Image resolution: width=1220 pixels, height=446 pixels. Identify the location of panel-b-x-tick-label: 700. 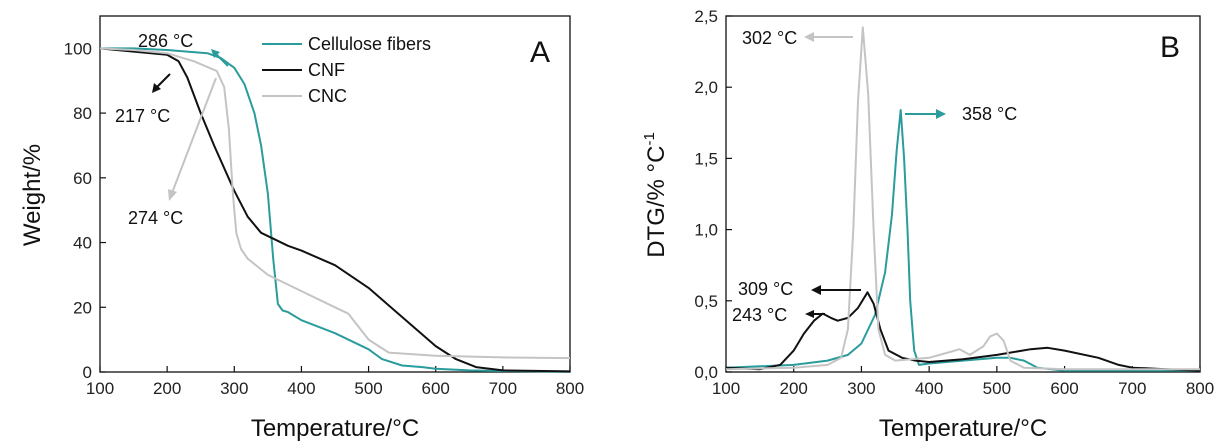
(1132, 388).